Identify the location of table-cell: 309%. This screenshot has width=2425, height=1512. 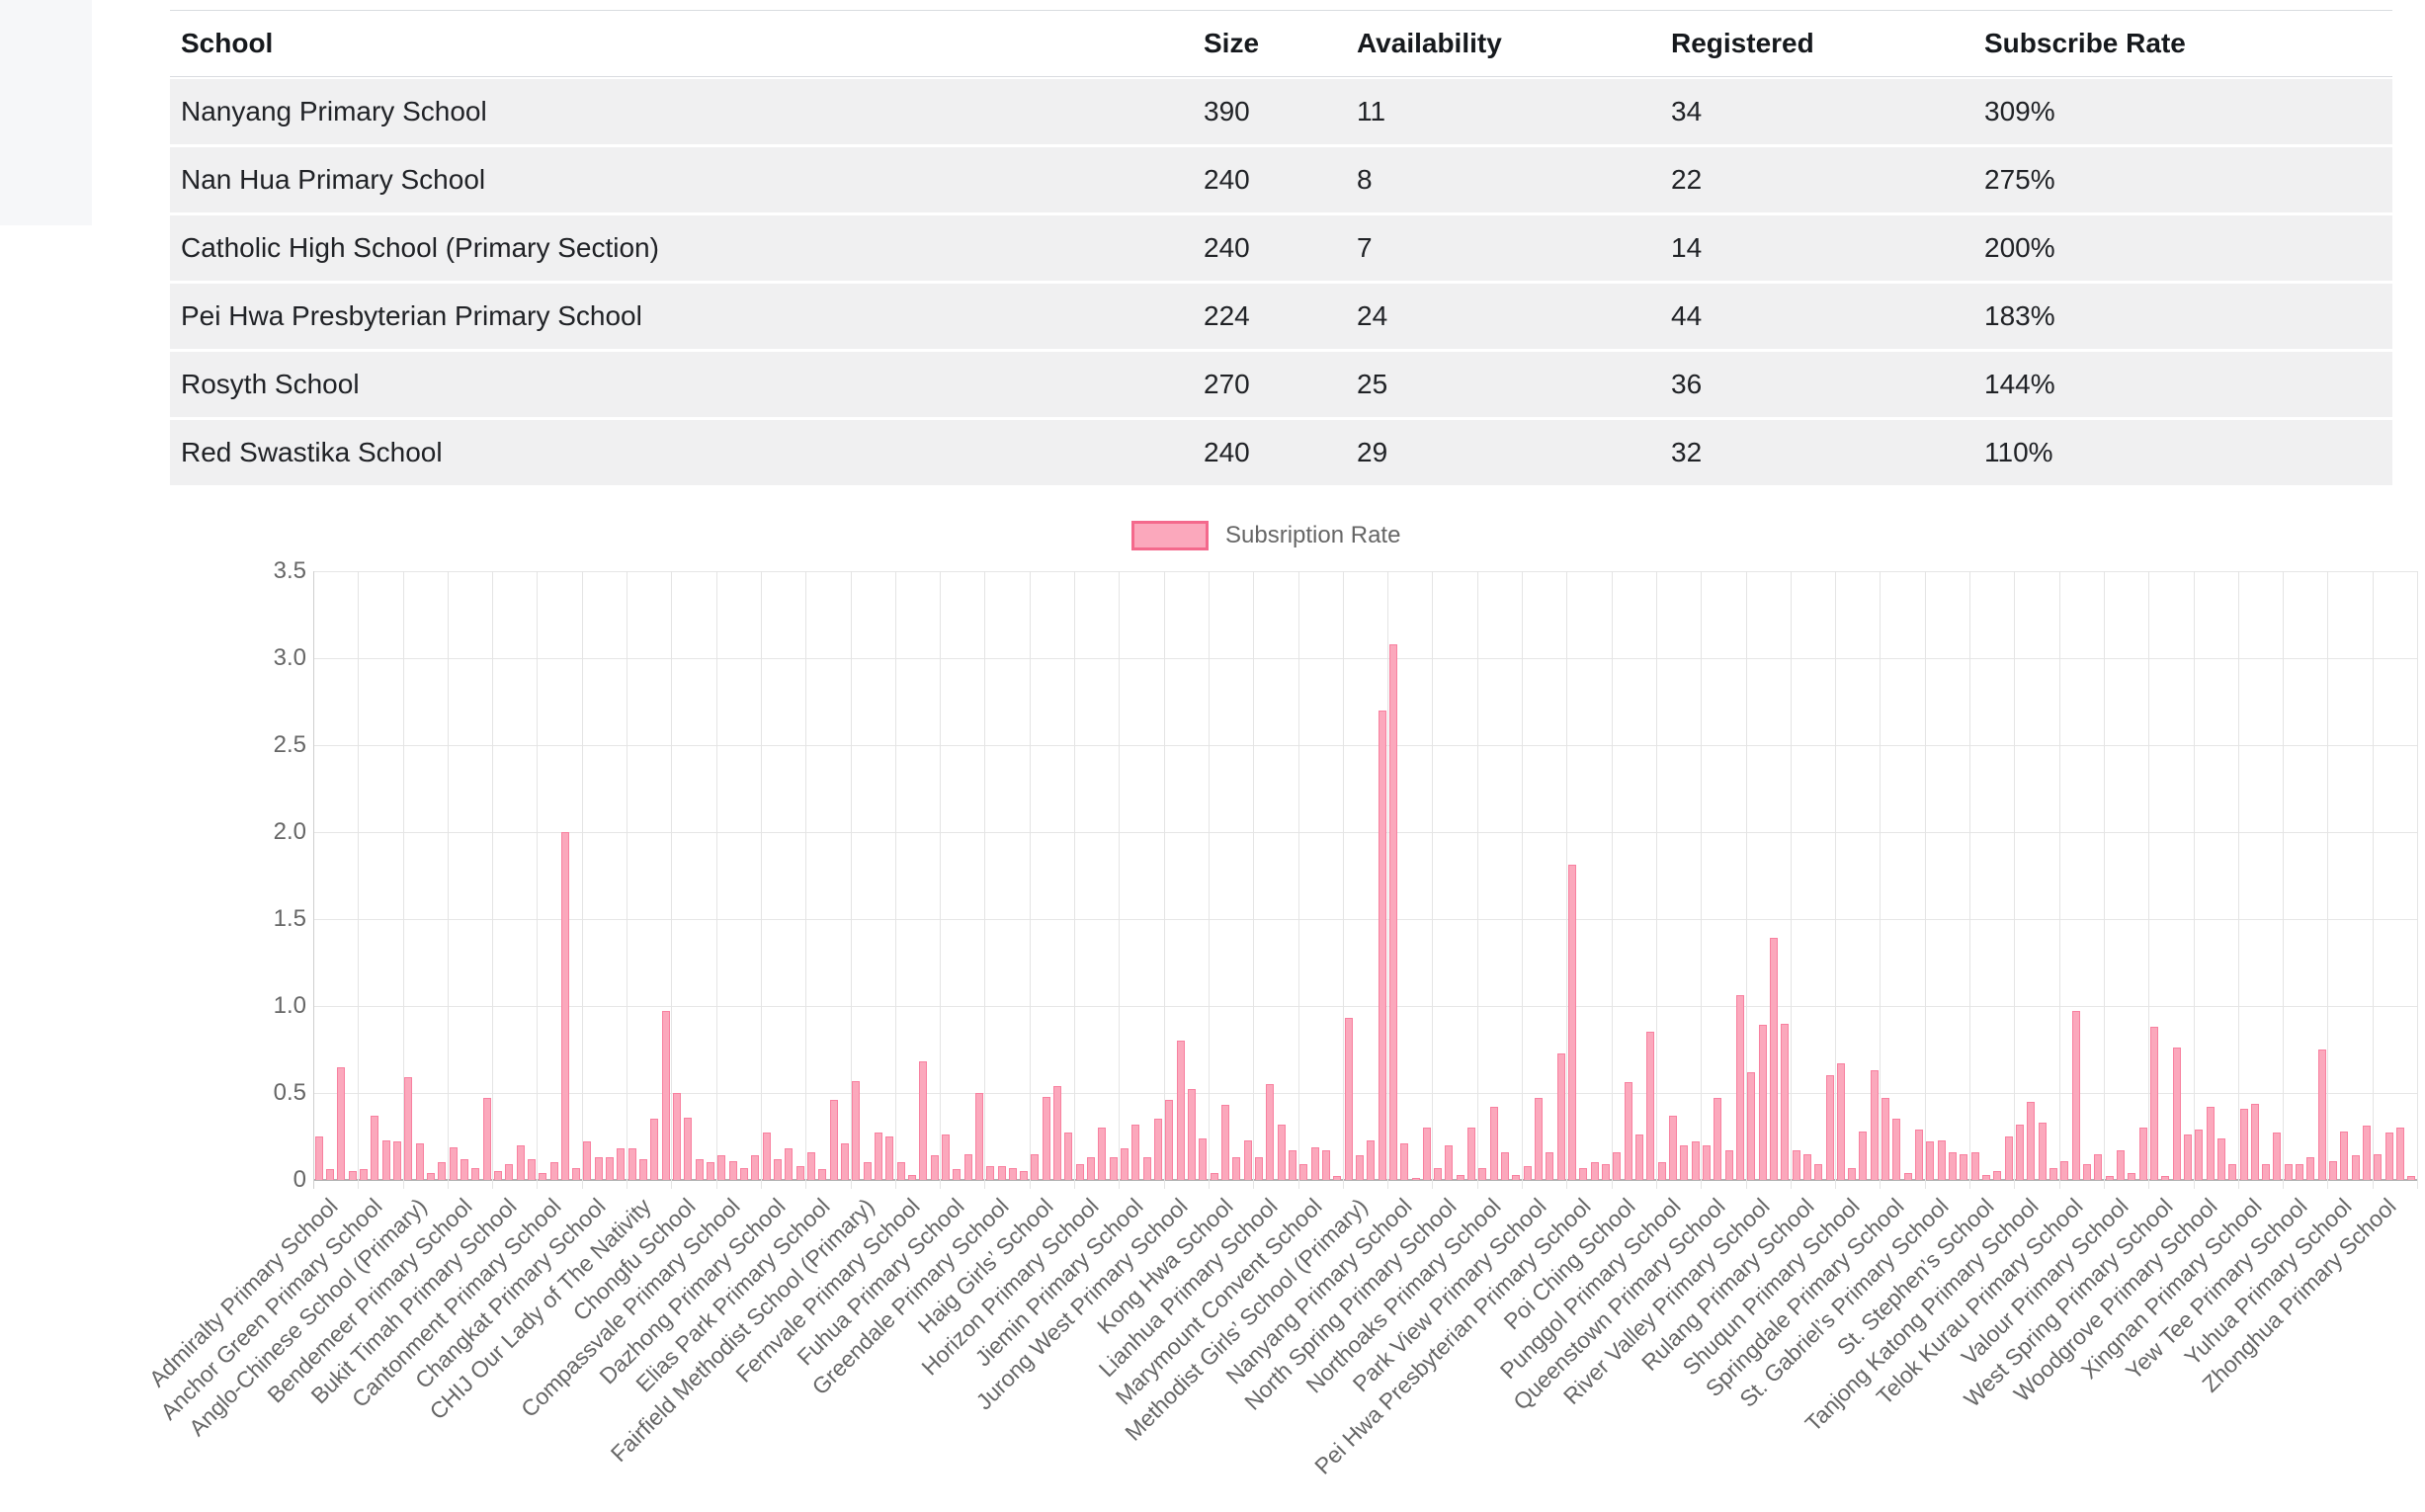
(2019, 111).